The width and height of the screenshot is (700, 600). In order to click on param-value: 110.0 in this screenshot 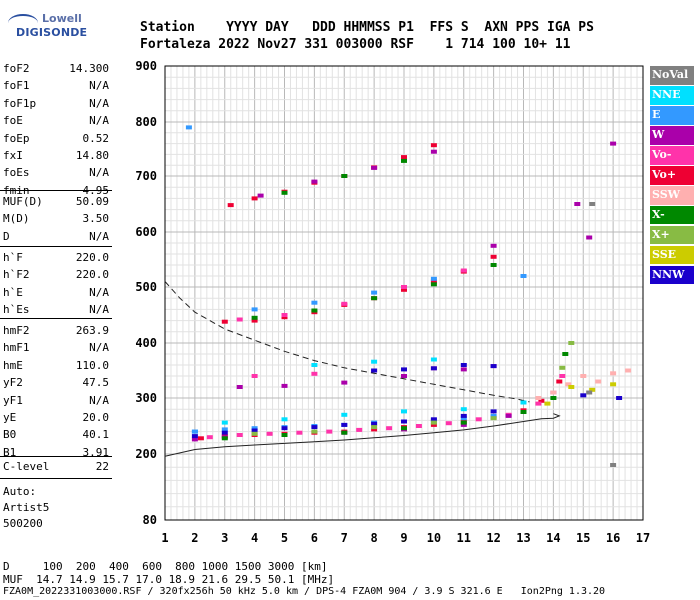, I will do `click(92, 365)`.